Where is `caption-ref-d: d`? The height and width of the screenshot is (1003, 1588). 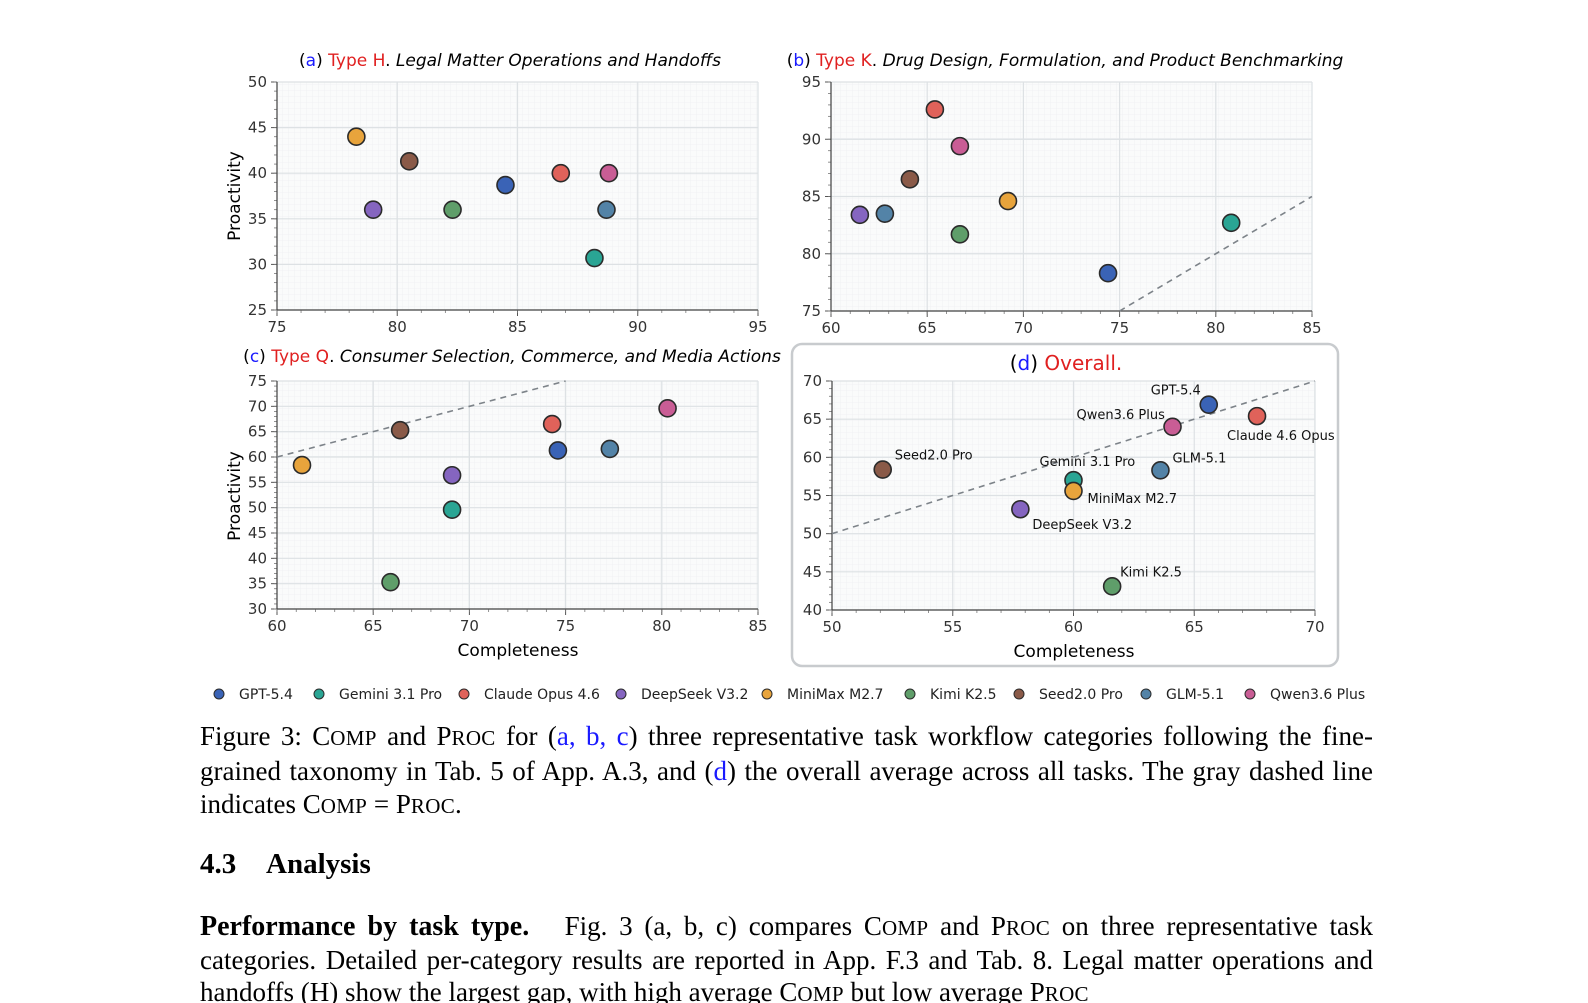 caption-ref-d: d is located at coordinates (720, 771).